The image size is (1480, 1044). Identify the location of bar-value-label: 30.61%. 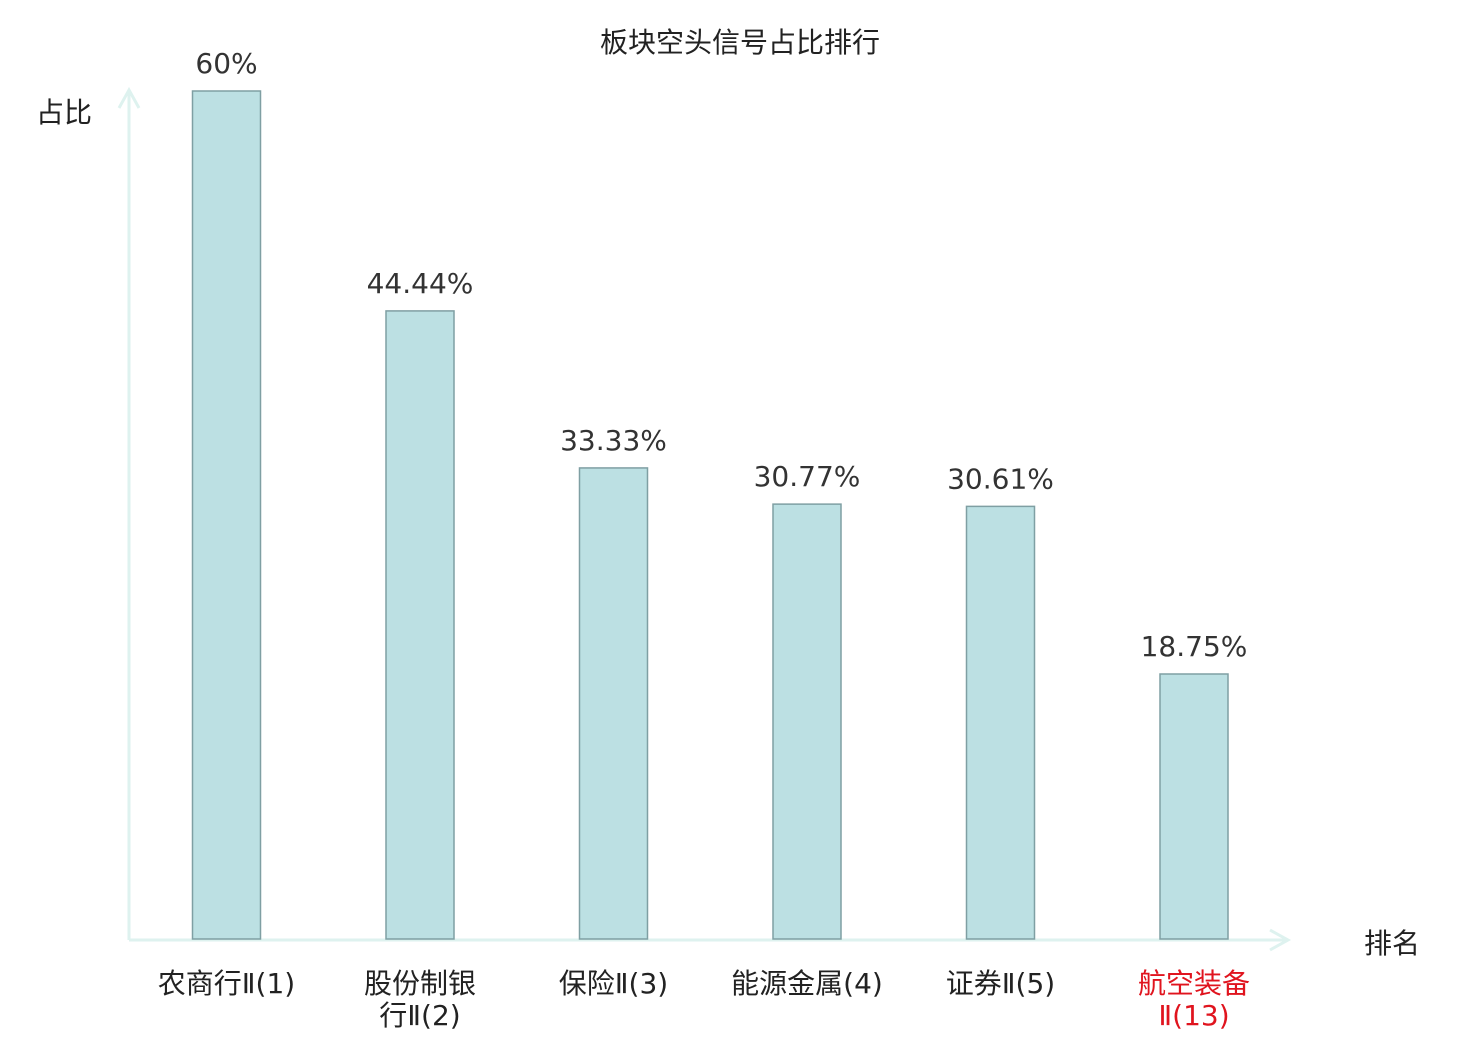
(1000, 478).